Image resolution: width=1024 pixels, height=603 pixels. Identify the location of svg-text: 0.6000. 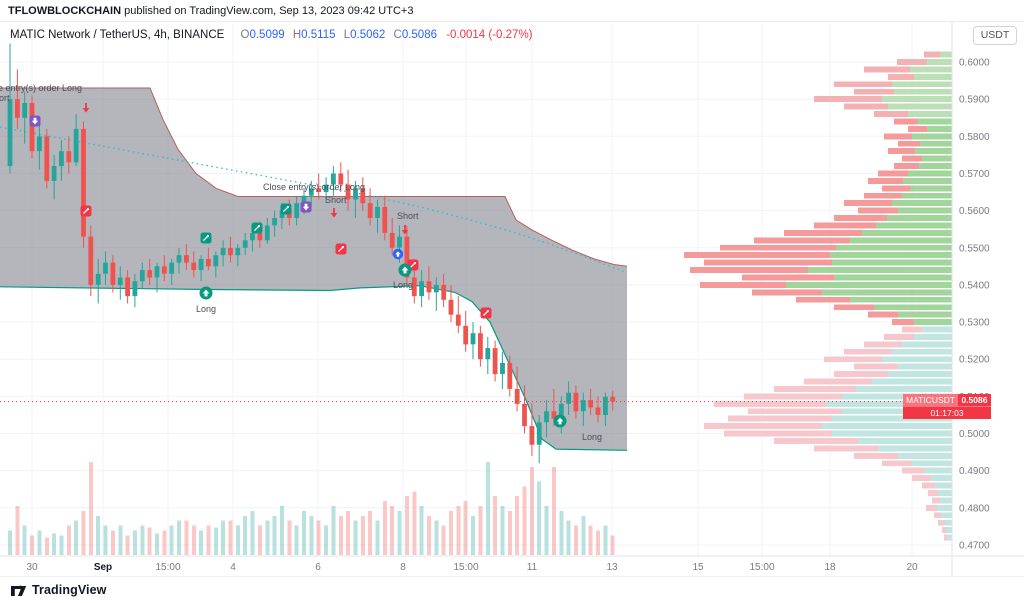
(974, 63).